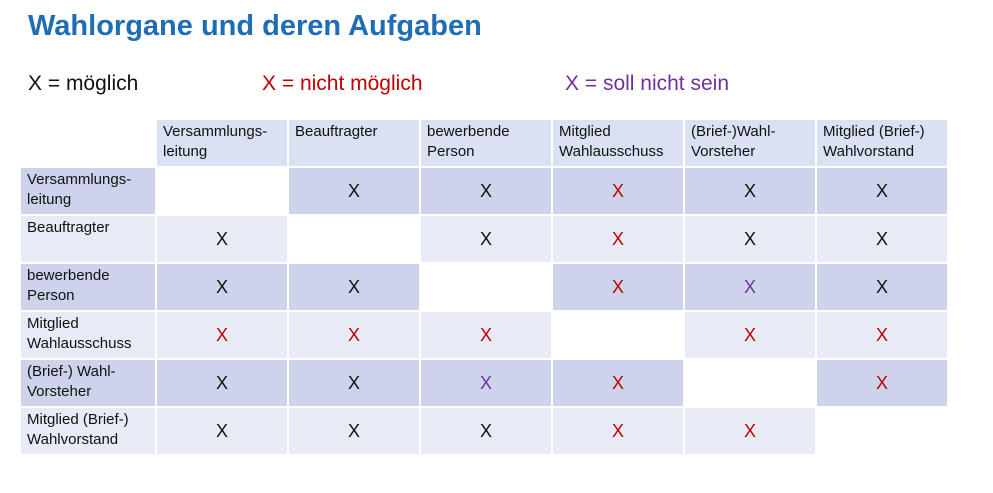  Describe the element at coordinates (88, 431) in the screenshot. I see `row-header: Mitglied (Brief-) Wahlvorstand` at that location.